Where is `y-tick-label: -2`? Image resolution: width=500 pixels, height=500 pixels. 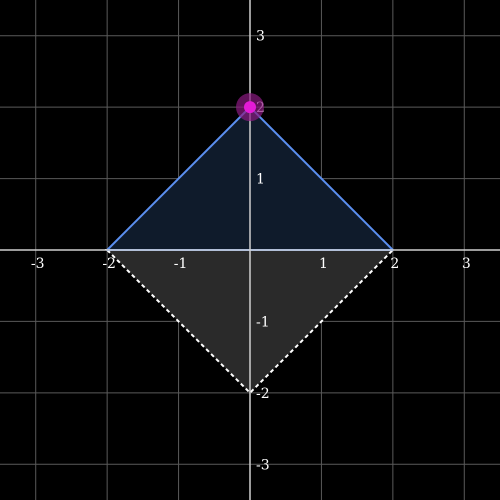 y-tick-label: -2 is located at coordinates (263, 394).